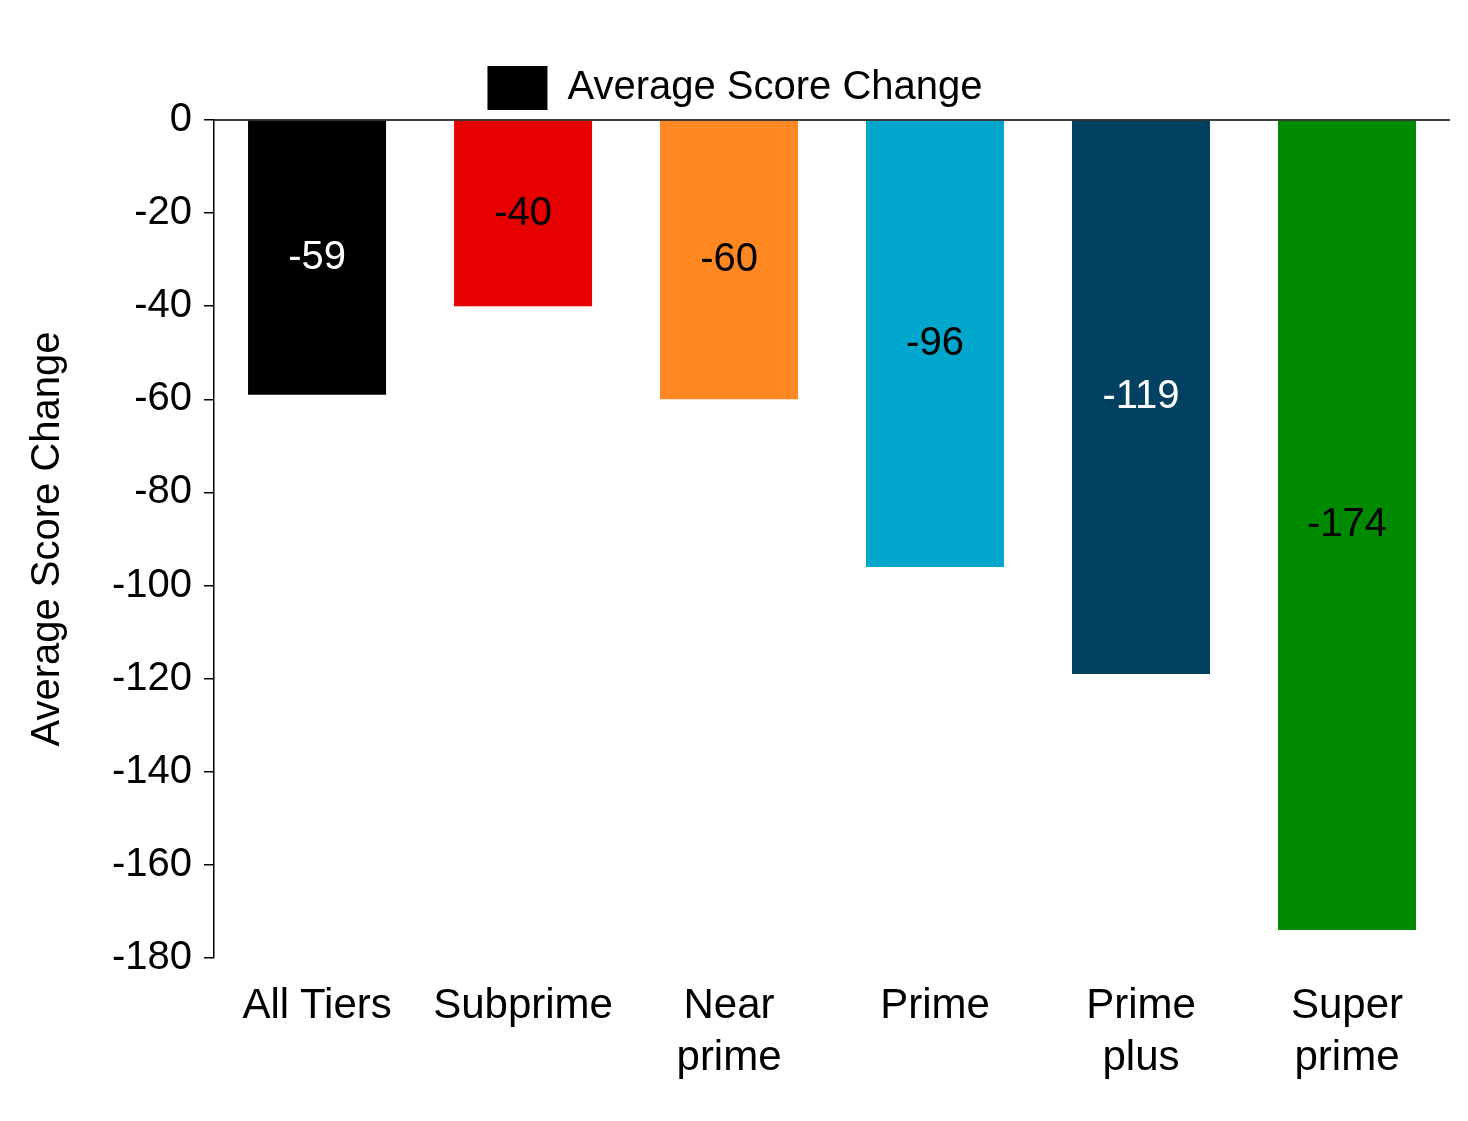 This screenshot has height=1121, width=1468. What do you see at coordinates (729, 257) in the screenshot?
I see `data-label: -60` at bounding box center [729, 257].